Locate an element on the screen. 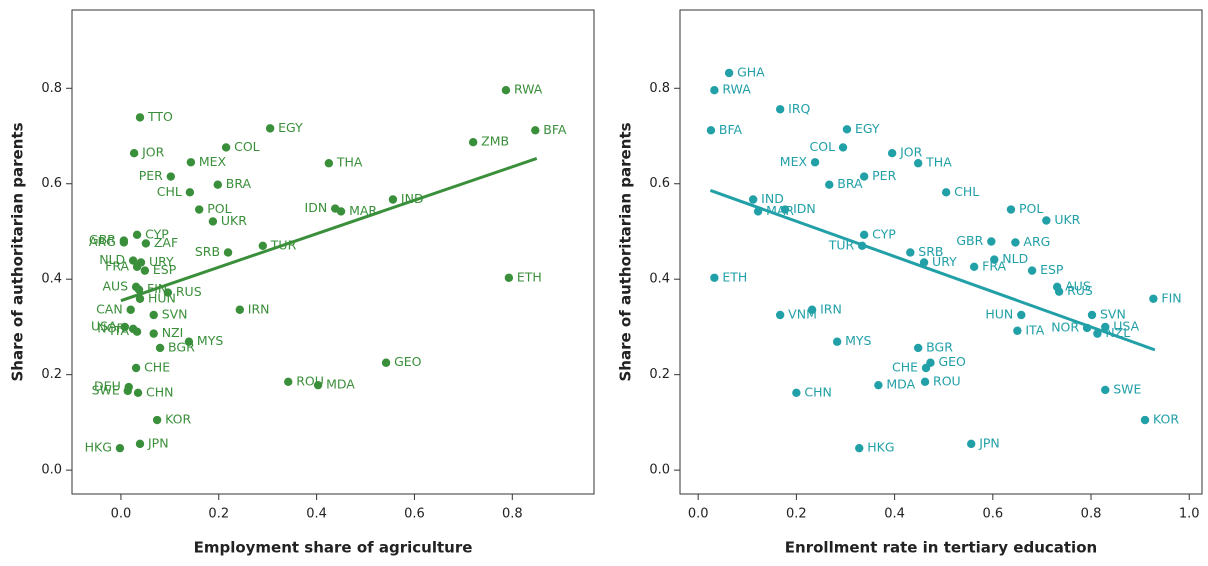 This screenshot has width=1208, height=566. point-label: GEO is located at coordinates (408, 361).